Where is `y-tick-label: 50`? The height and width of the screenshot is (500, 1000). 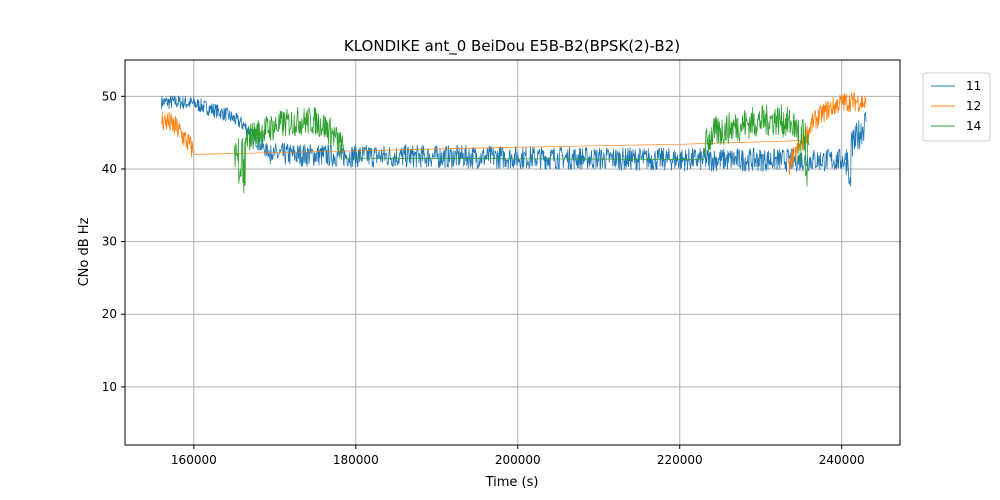 y-tick-label: 50 is located at coordinates (109, 96).